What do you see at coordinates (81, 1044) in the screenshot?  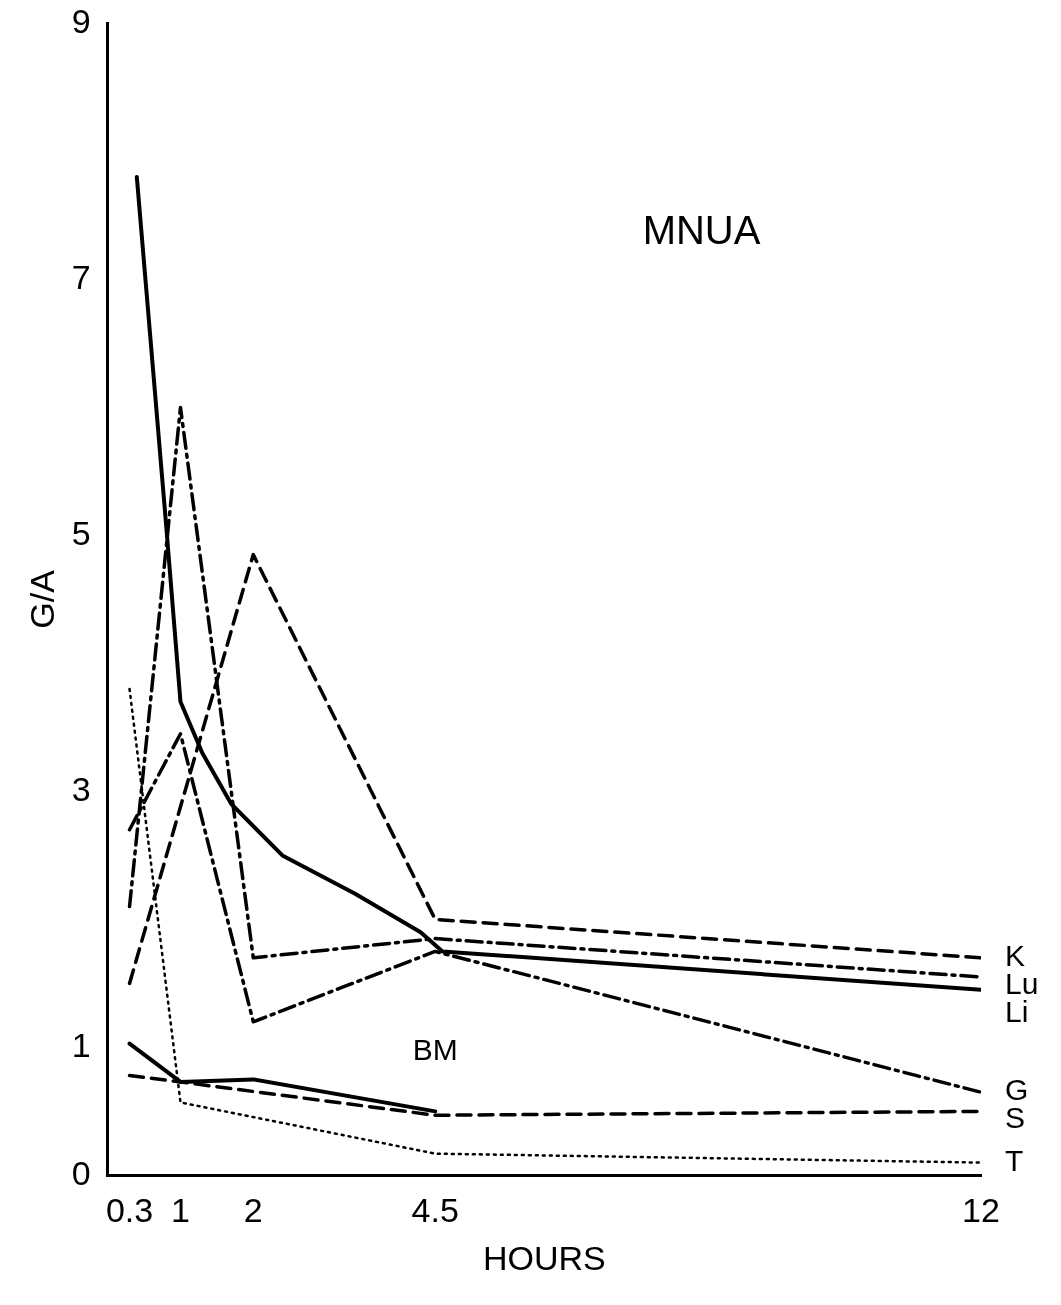 I see `y-tick-label: 1` at bounding box center [81, 1044].